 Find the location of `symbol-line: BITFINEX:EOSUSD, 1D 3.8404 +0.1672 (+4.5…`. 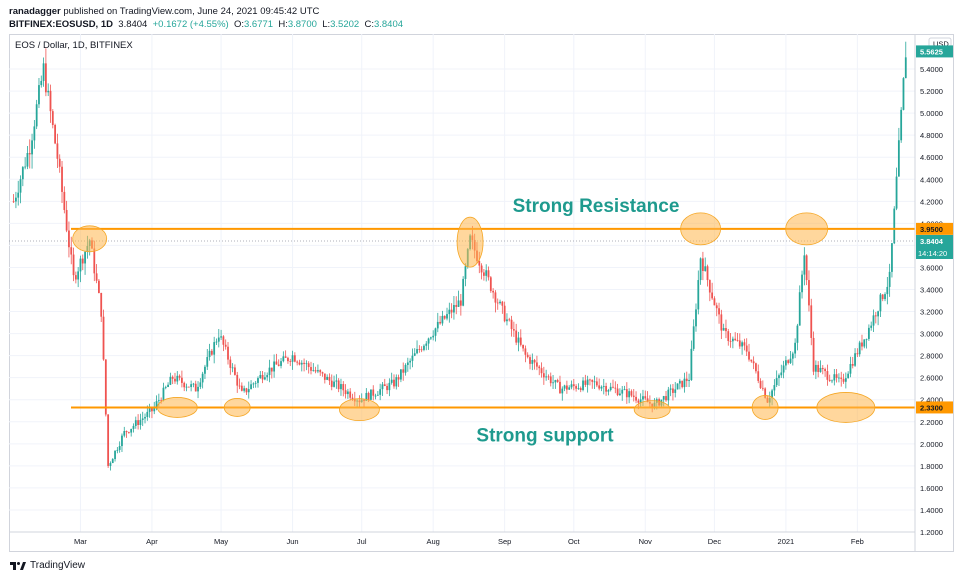

symbol-line: BITFINEX:EOSUSD, 1D 3.8404 +0.1672 (+4.5… is located at coordinates (206, 24).